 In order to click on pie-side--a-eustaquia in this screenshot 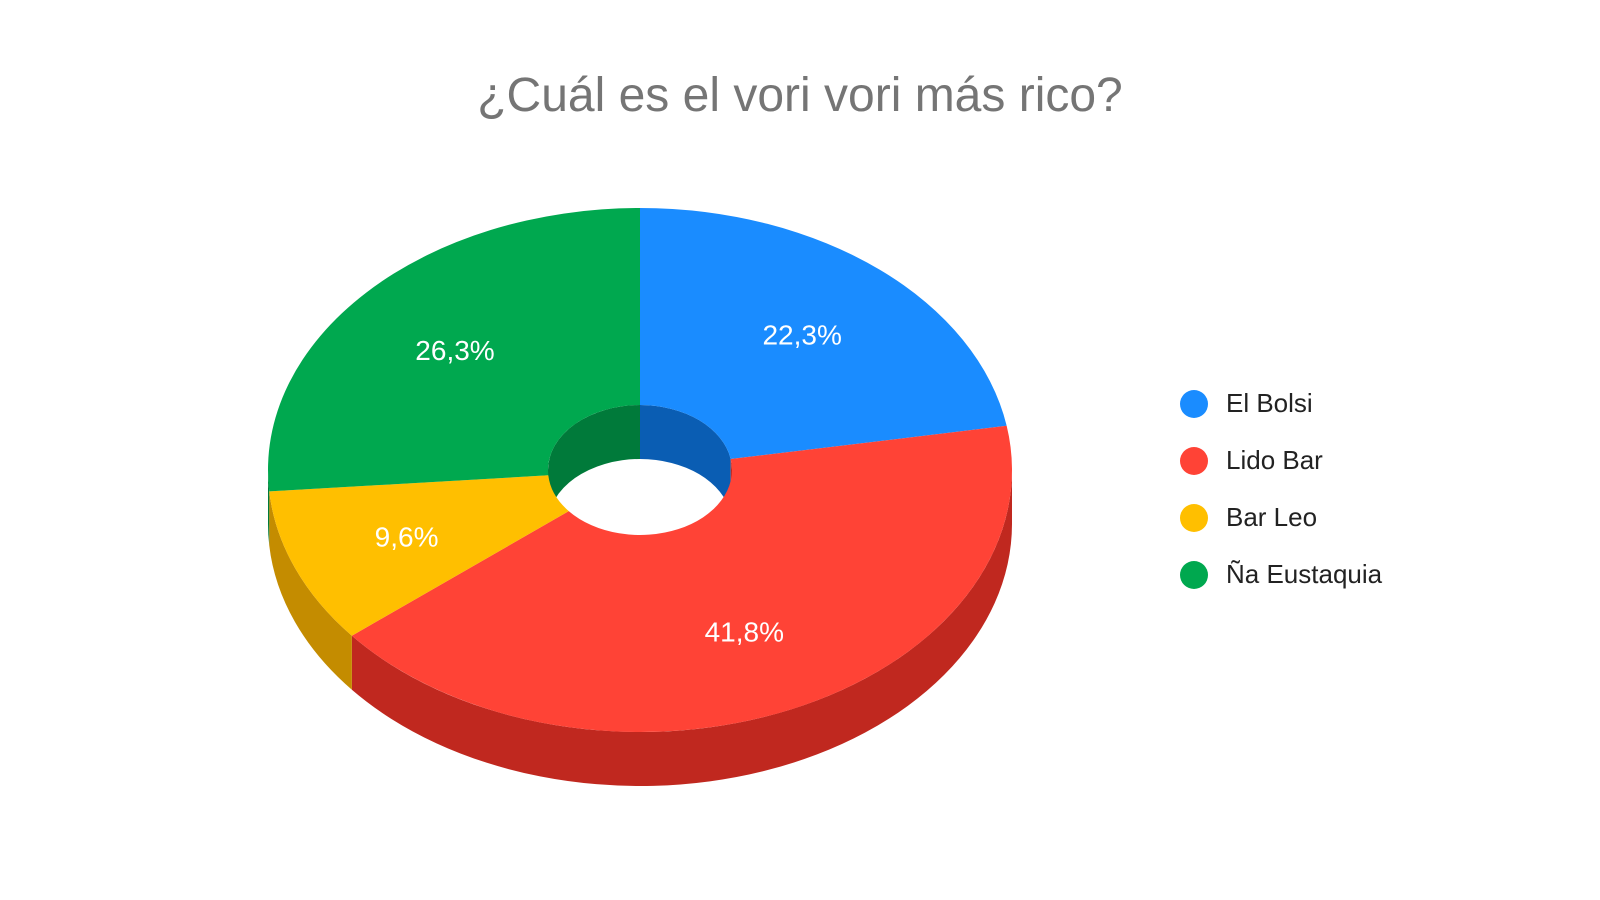, I will do `click(269, 508)`.